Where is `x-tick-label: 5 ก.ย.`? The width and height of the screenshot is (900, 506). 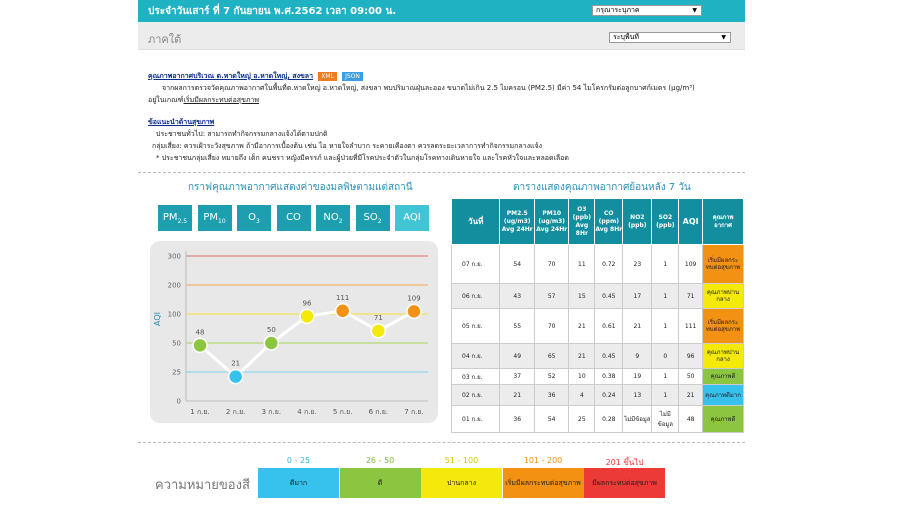 x-tick-label: 5 ก.ย. is located at coordinates (342, 412).